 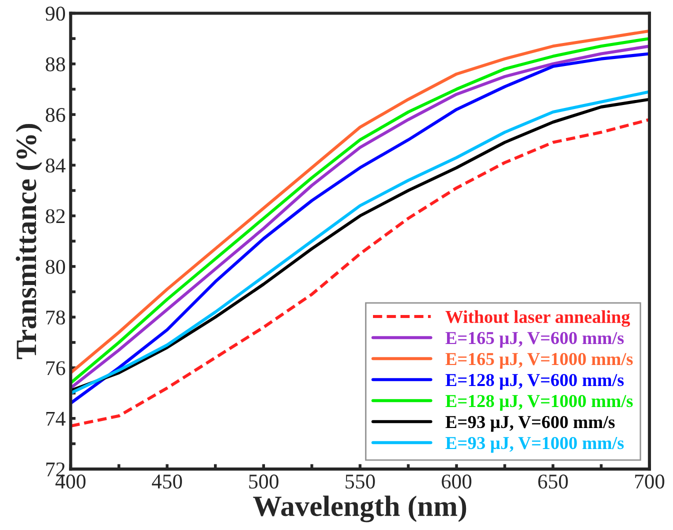 What do you see at coordinates (167, 481) in the screenshot?
I see `x-tick-label: 450` at bounding box center [167, 481].